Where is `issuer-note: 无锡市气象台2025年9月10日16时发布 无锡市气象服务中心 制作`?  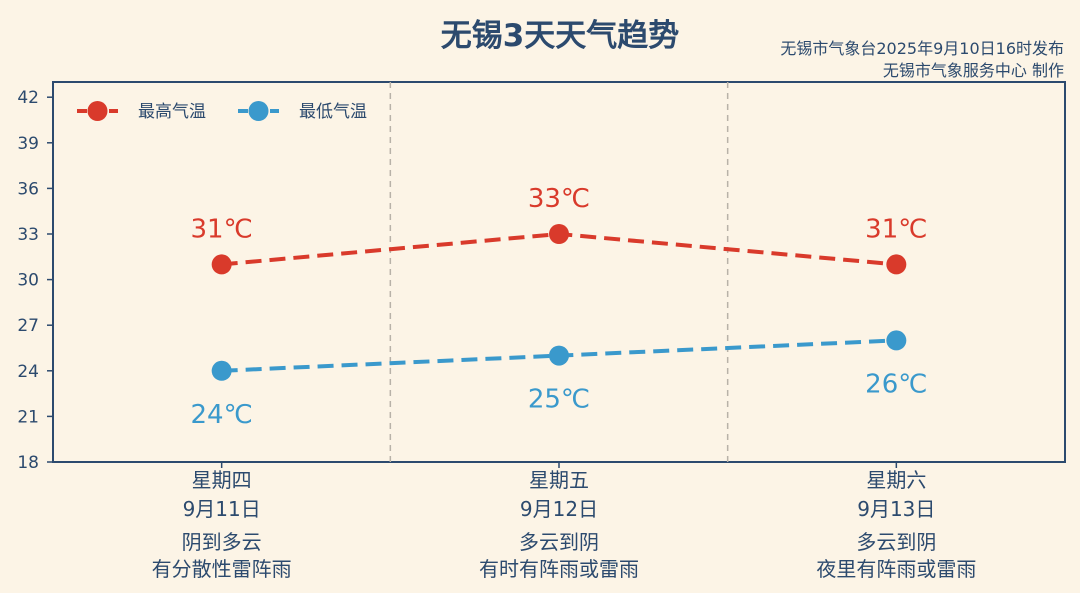
issuer-note: 无锡市气象台2025年9月10日16时发布 无锡市气象服务中心 制作 is located at coordinates (922, 60).